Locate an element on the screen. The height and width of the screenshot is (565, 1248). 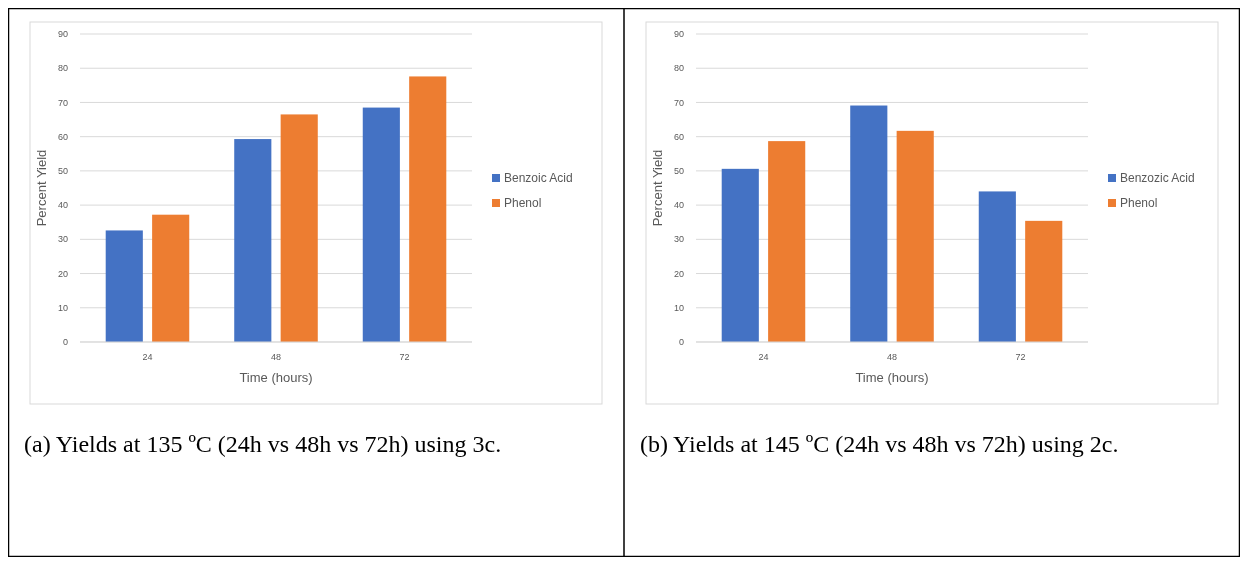
legend-label: Benzoic Acid is located at coordinates (538, 178).